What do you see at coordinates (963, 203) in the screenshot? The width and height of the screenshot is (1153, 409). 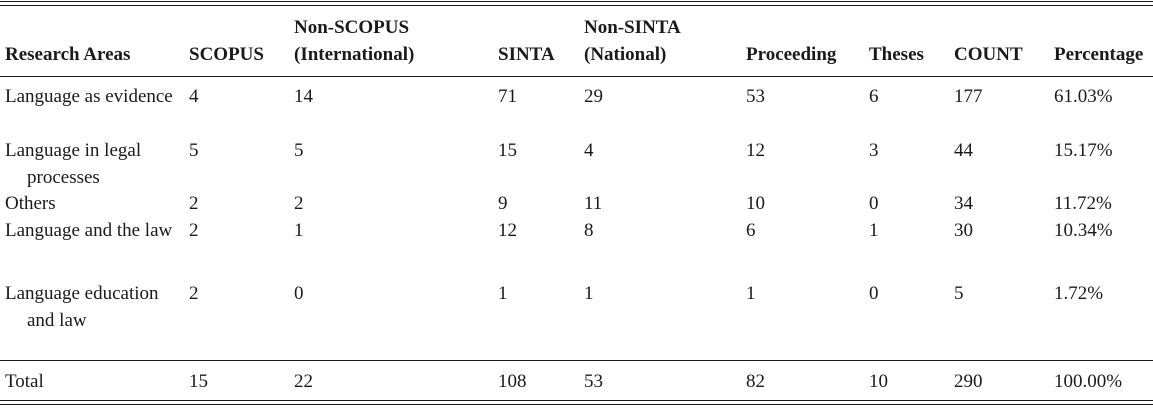 I see `row-3-count: 34` at bounding box center [963, 203].